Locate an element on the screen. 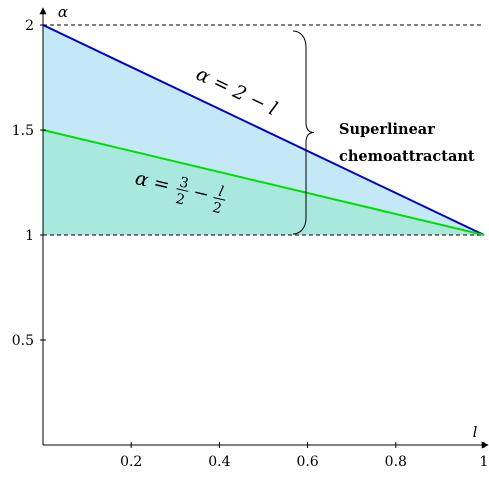 Image resolution: width=489 pixels, height=477 pixels. green-label-frac2-den: 2 is located at coordinates (217, 209).